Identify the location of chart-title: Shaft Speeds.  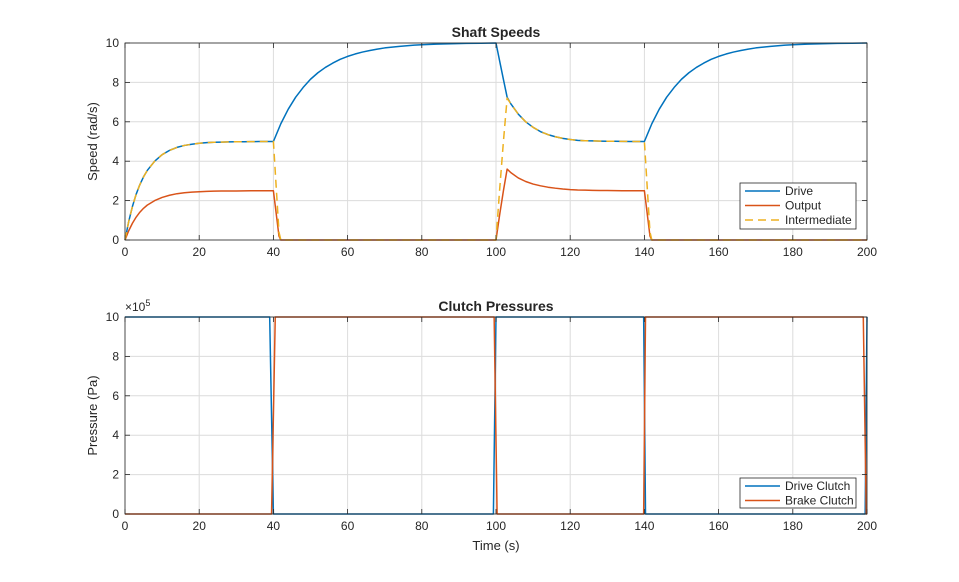
(496, 32).